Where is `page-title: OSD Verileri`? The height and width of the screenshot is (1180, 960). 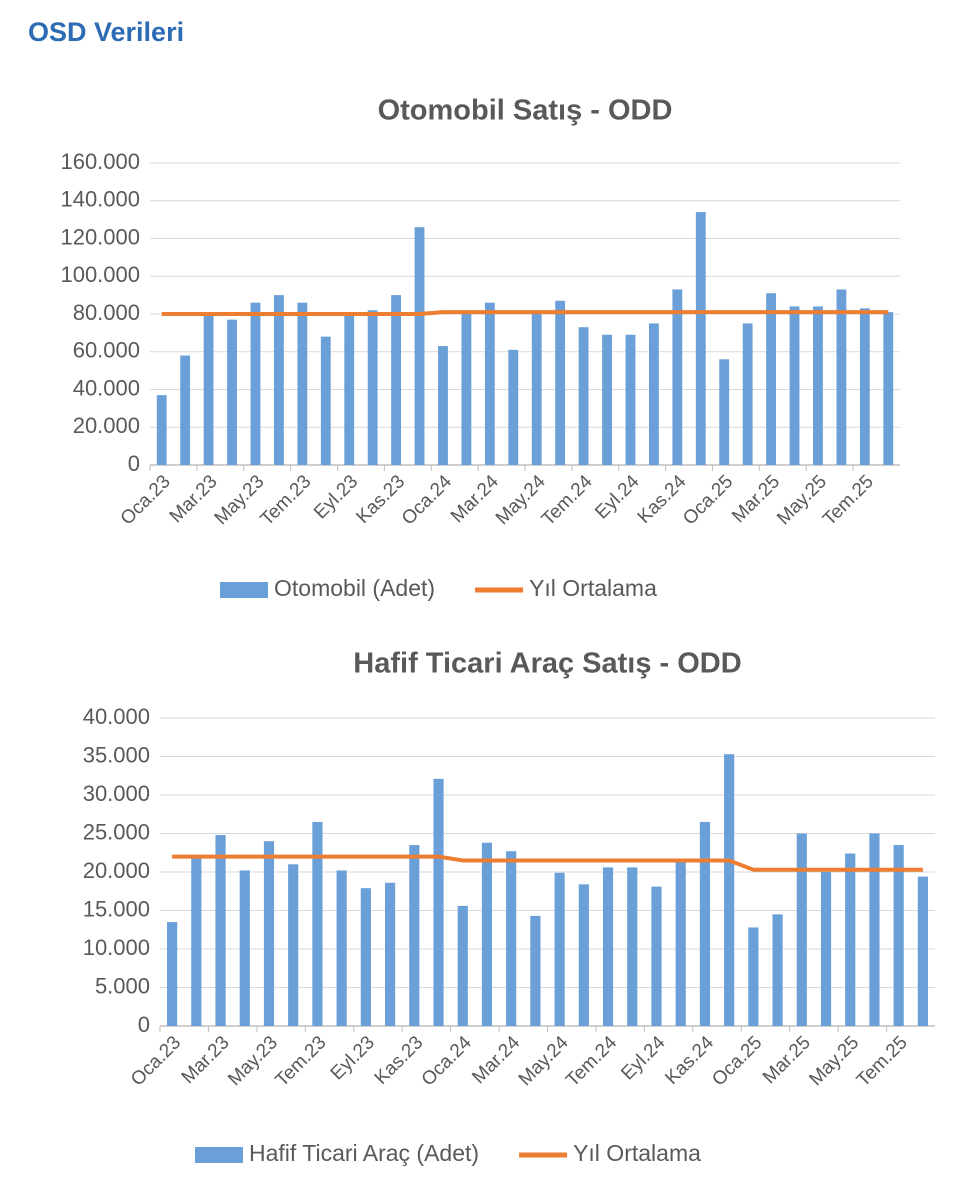 page-title: OSD Verileri is located at coordinates (106, 32).